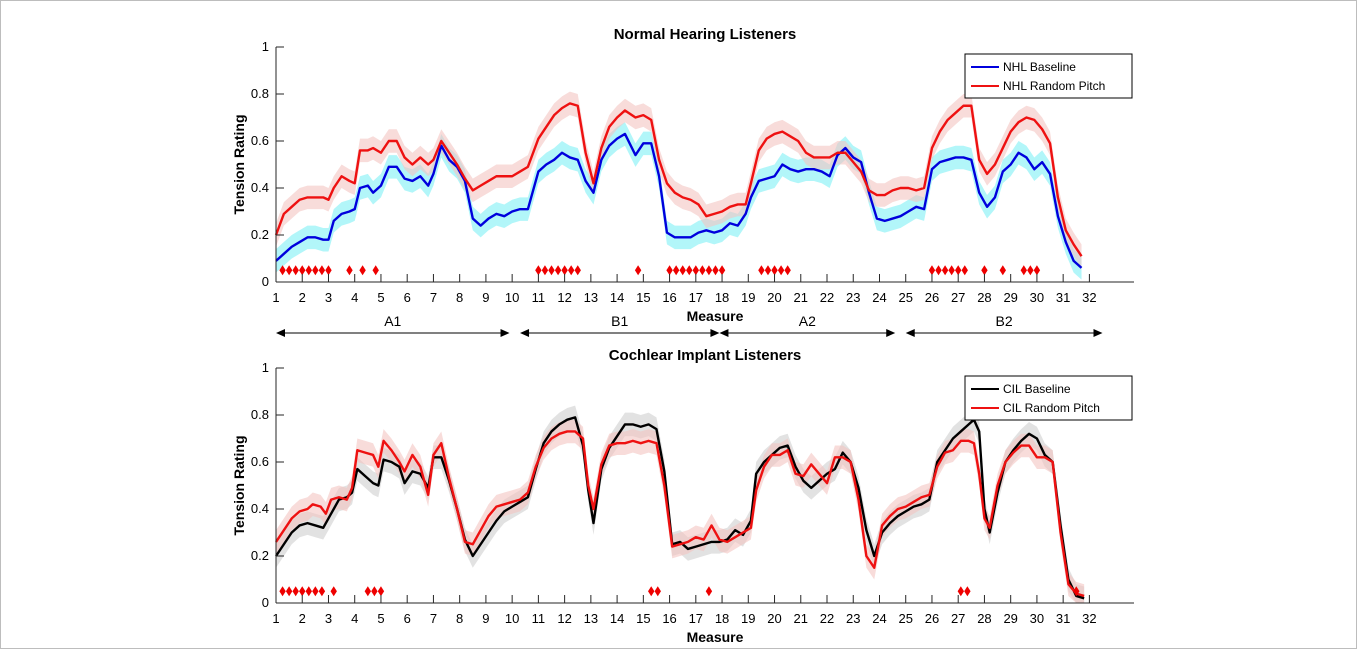  What do you see at coordinates (705, 34) in the screenshot?
I see `chart-title: Normal Hearing Listeners` at bounding box center [705, 34].